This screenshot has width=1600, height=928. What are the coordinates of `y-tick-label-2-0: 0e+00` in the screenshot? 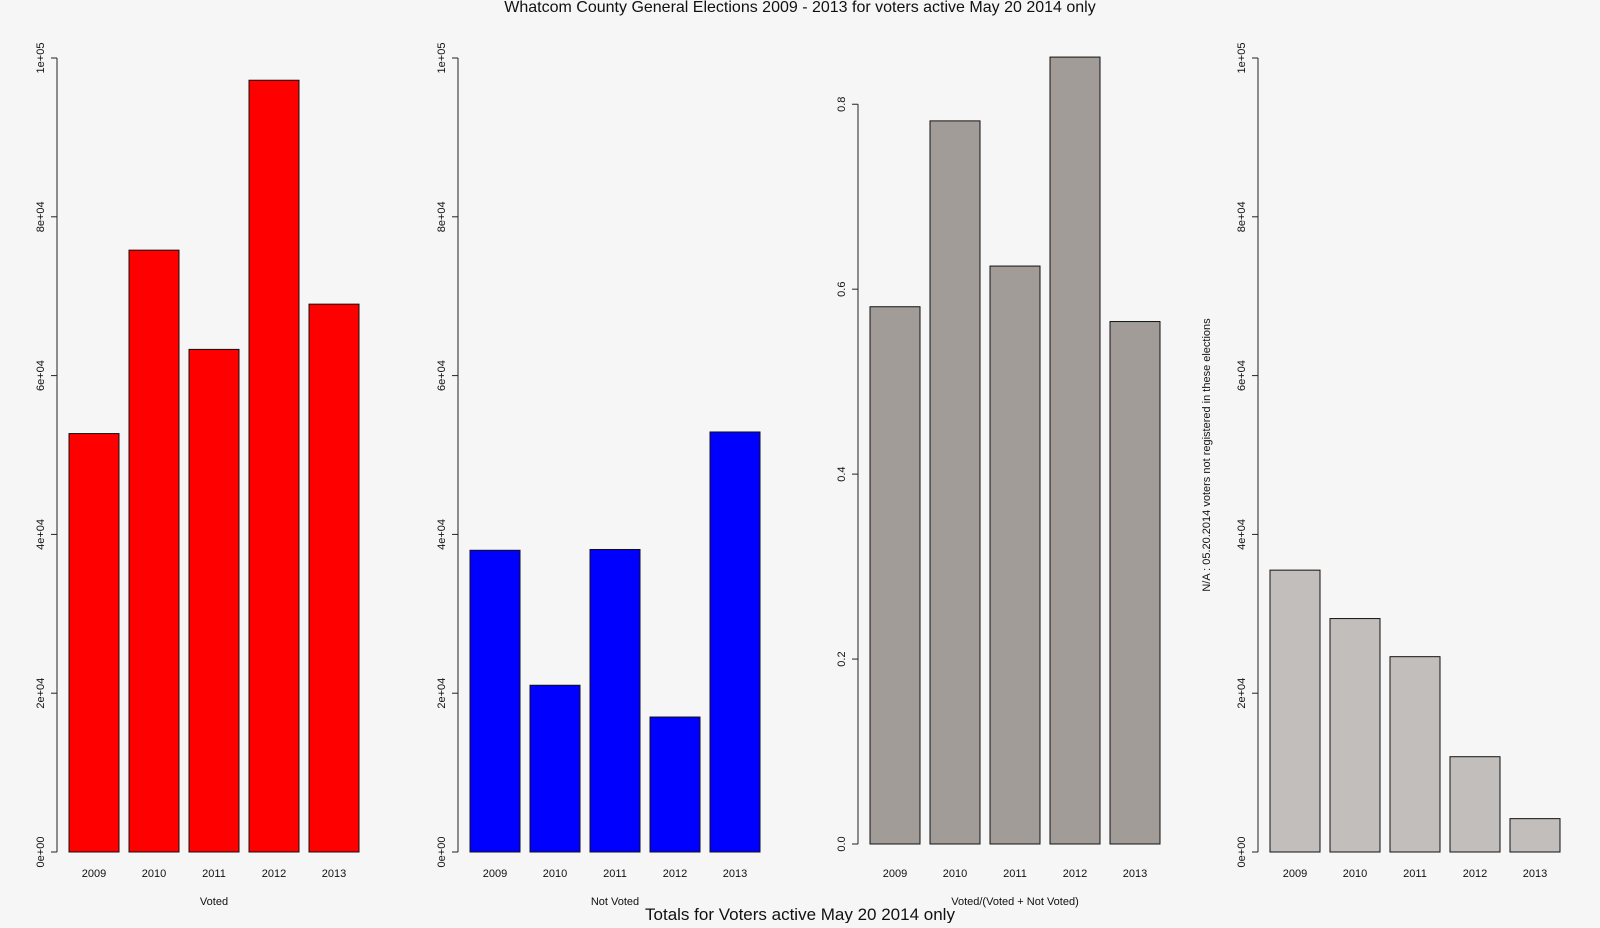 It's located at (442, 852).